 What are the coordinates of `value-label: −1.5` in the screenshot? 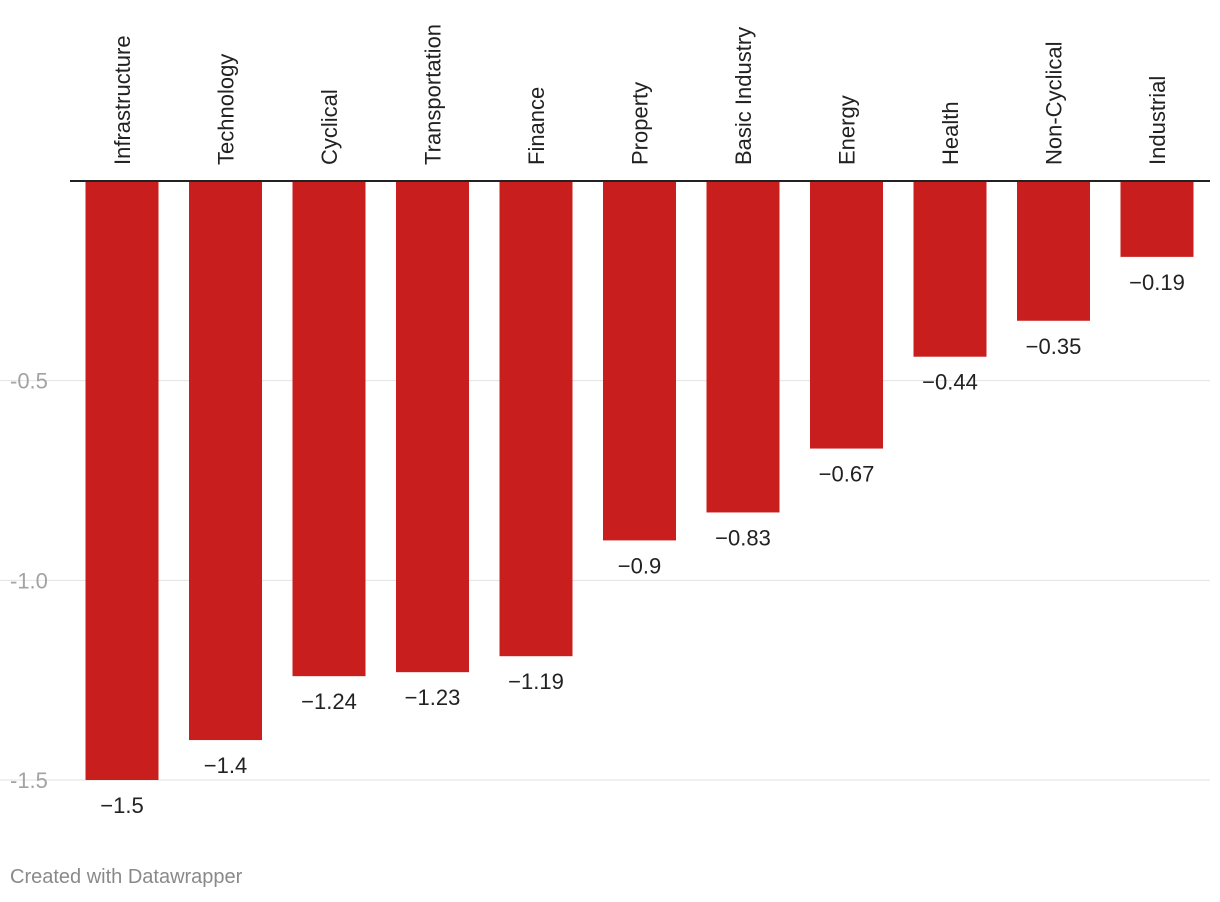 It's located at (121, 805).